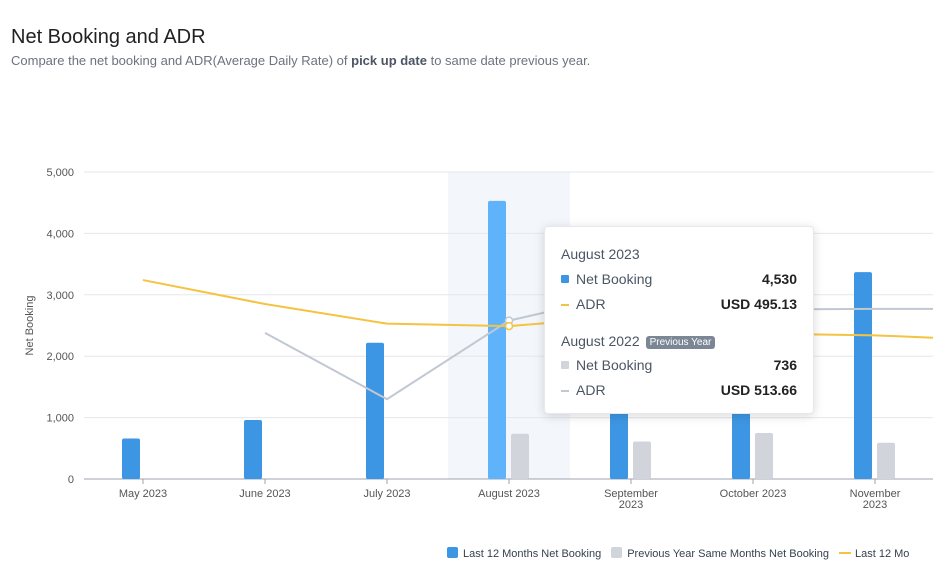 The image size is (933, 578). What do you see at coordinates (30, 326) in the screenshot?
I see `y-axis-label: Net Booking` at bounding box center [30, 326].